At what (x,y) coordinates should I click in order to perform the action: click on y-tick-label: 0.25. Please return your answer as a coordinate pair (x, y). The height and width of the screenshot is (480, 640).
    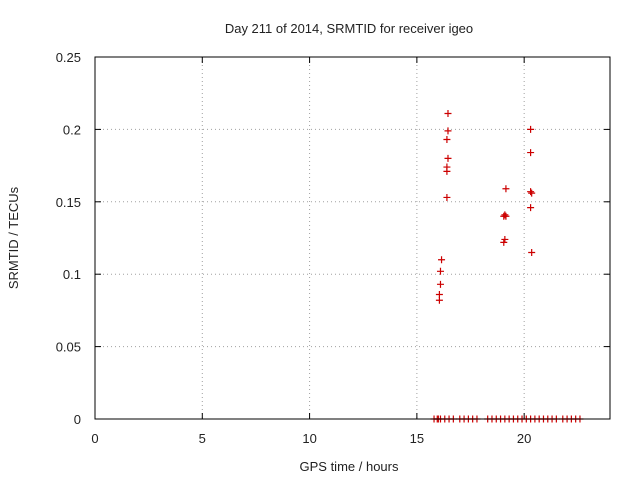
    Looking at the image, I should click on (68, 57).